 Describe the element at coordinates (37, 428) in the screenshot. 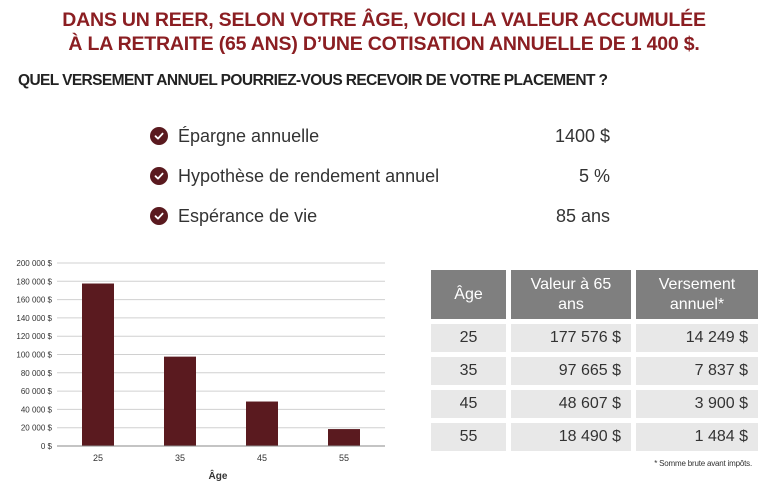

I see `y-tick-label: 20 000 $` at that location.